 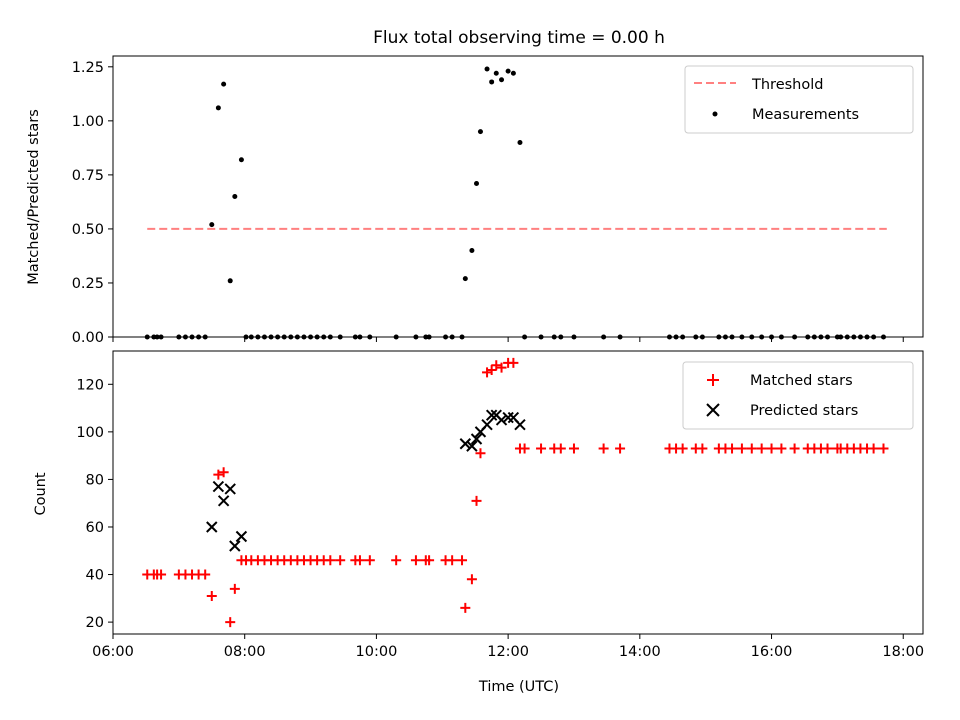 I want to click on top-ytick-label: 0.25, so click(x=88, y=284).